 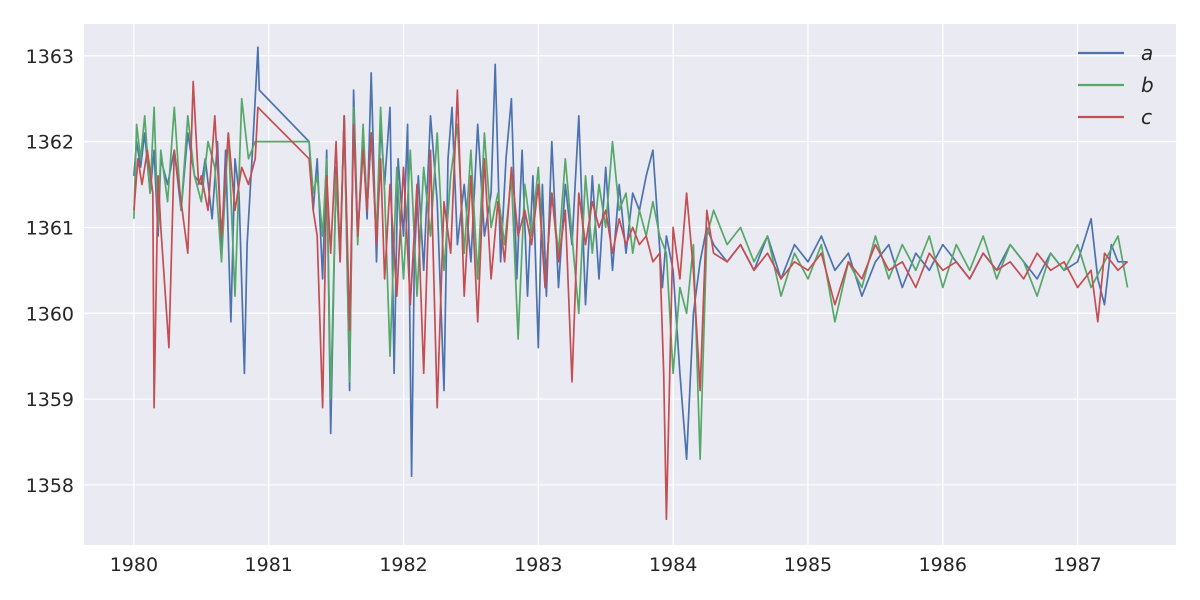 I want to click on y-tick-label: 1363, so click(x=50, y=57).